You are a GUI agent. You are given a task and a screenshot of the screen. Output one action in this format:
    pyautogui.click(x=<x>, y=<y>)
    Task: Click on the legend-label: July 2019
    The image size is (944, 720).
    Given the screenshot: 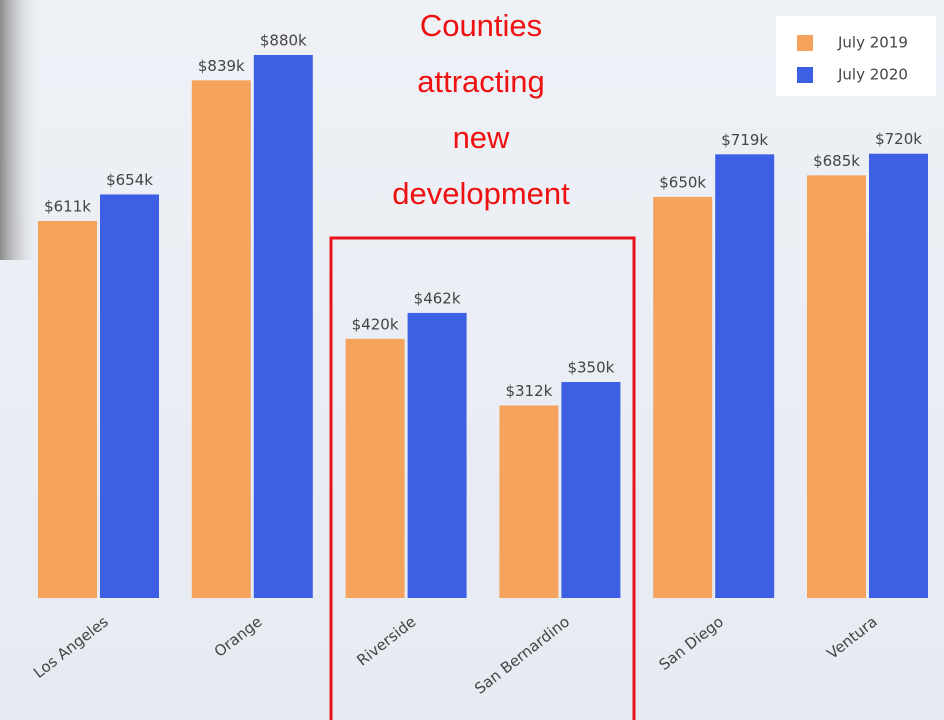 What is the action you would take?
    pyautogui.click(x=872, y=43)
    